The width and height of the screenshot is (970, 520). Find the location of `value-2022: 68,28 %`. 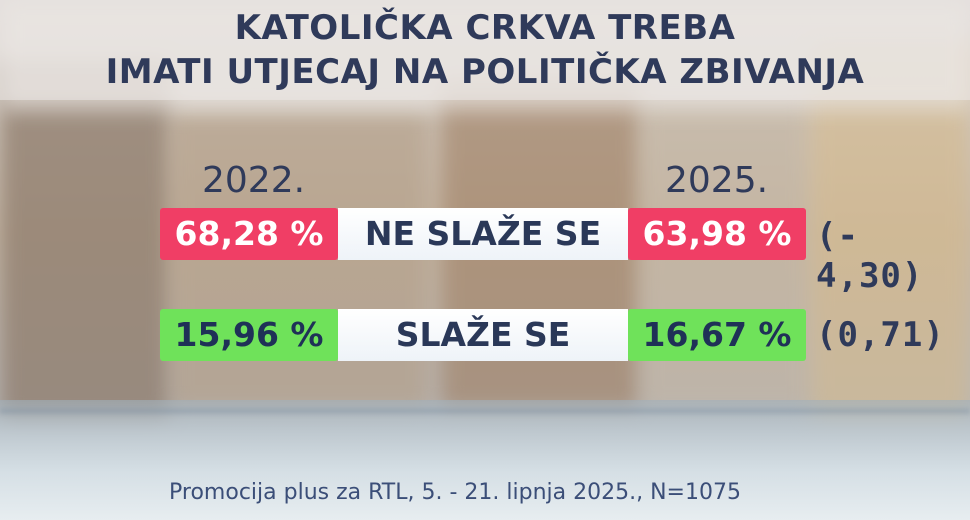

value-2022: 68,28 % is located at coordinates (249, 234).